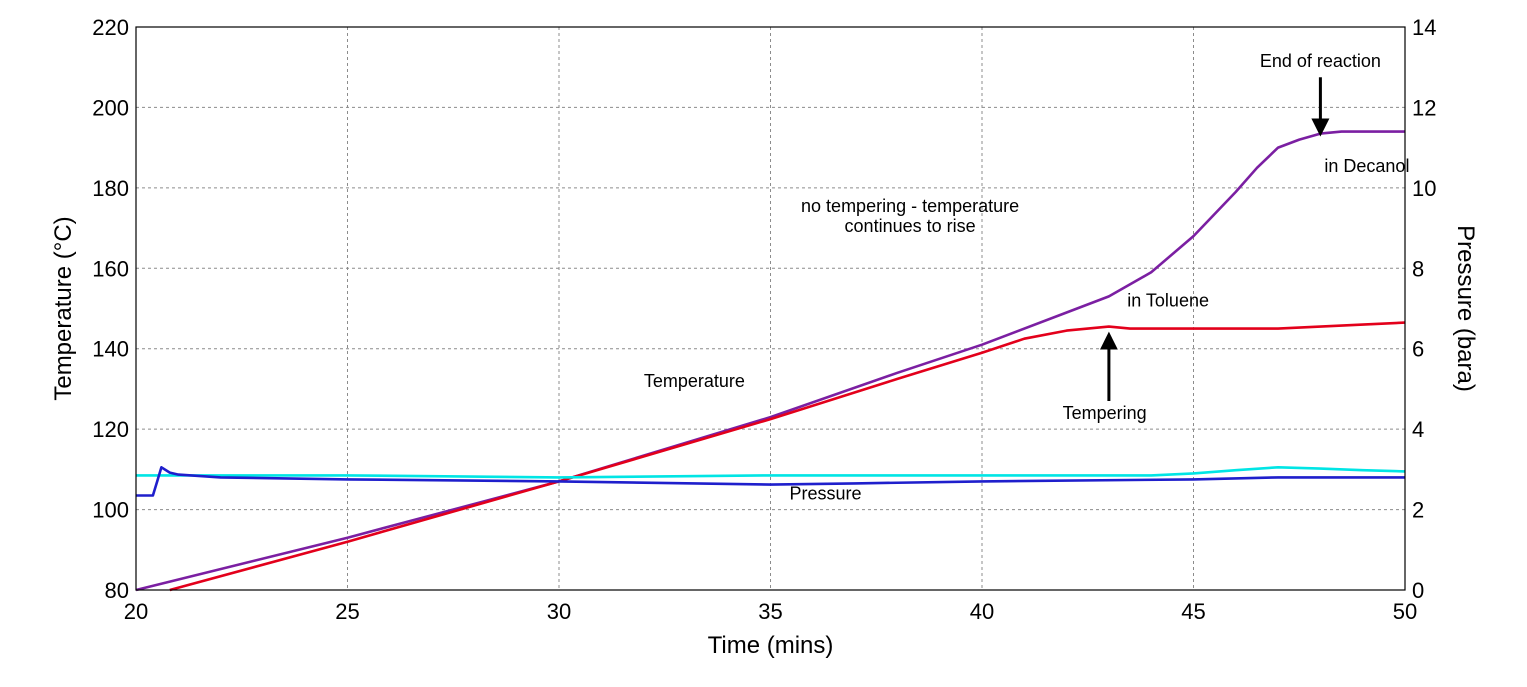  What do you see at coordinates (1424, 27) in the screenshot?
I see `y2-tick-label: 14` at bounding box center [1424, 27].